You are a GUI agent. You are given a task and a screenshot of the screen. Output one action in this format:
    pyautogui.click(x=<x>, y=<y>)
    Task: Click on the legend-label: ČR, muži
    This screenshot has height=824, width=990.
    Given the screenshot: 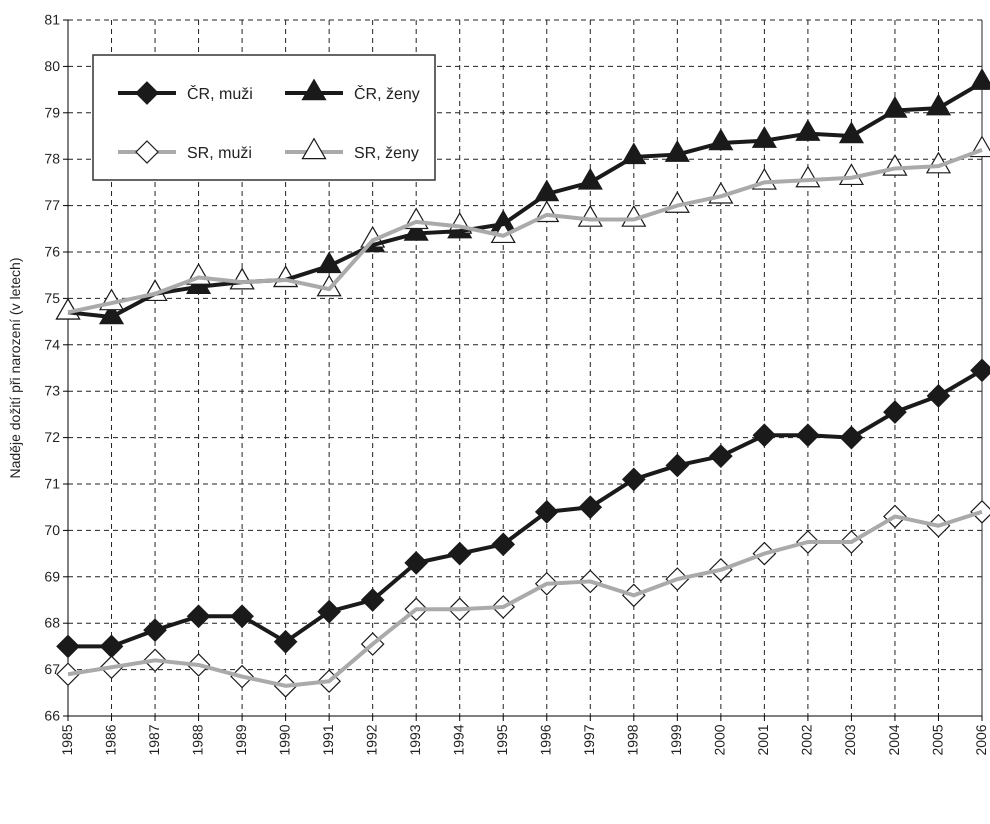 What is the action you would take?
    pyautogui.click(x=220, y=94)
    